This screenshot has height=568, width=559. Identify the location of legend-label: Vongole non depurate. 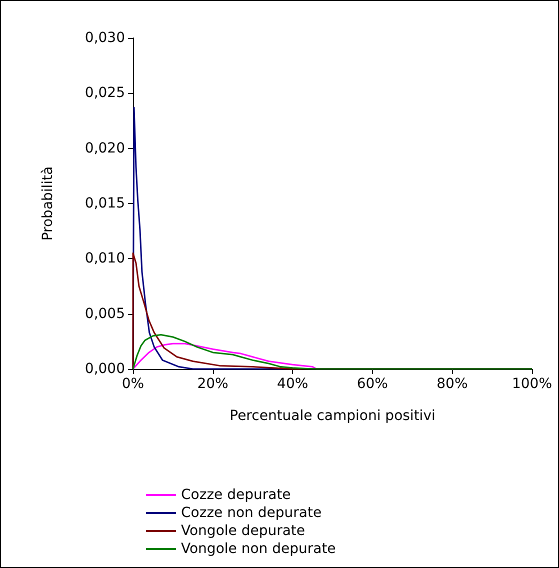
(258, 549).